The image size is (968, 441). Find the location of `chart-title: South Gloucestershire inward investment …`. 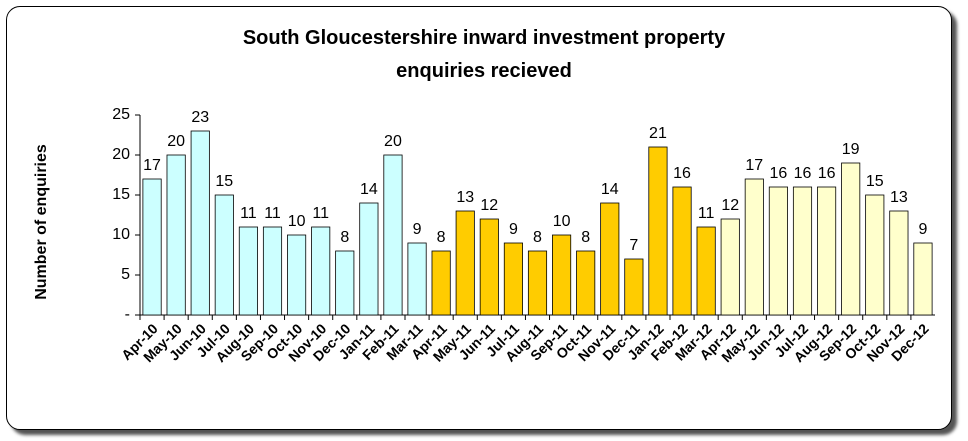

chart-title: South Gloucestershire inward investment … is located at coordinates (484, 54).